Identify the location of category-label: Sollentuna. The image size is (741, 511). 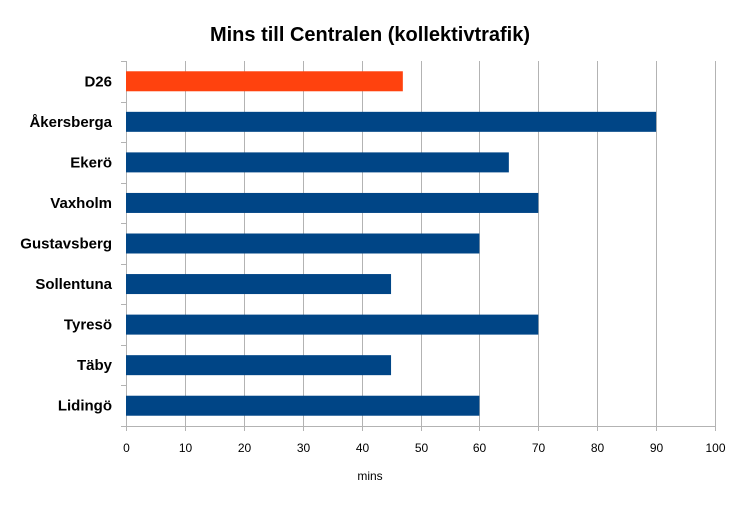
(73, 284).